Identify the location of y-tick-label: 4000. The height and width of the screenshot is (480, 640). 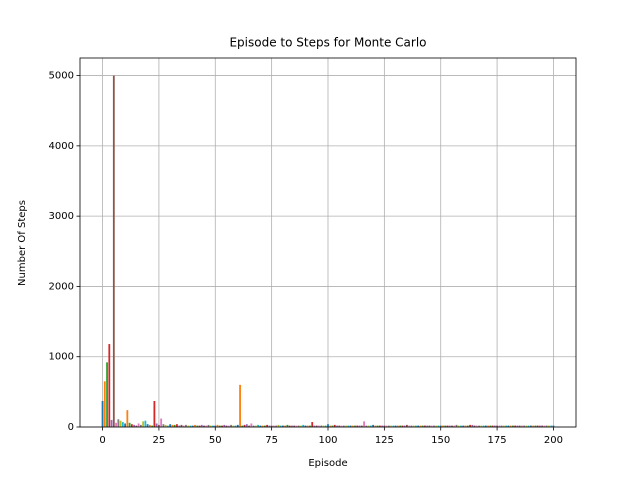
(61, 146).